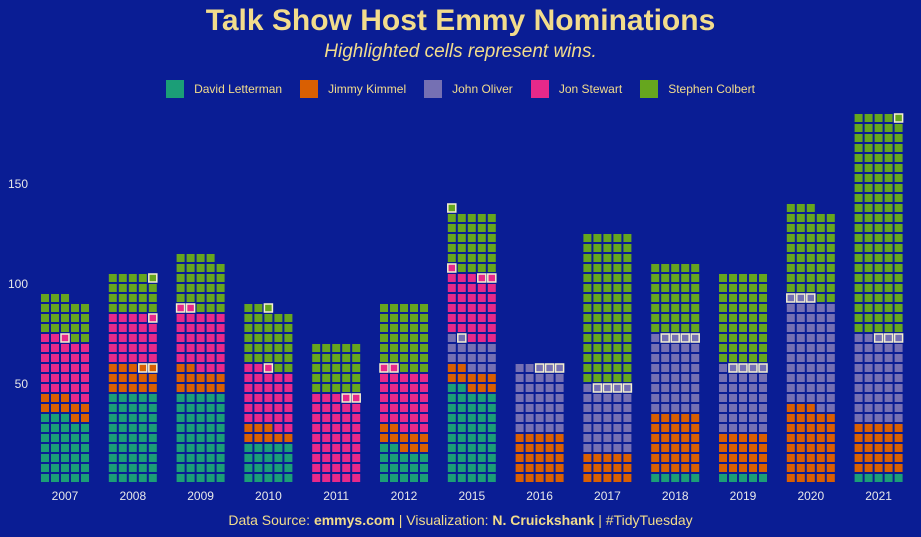 This screenshot has width=921, height=537. Describe the element at coordinates (649, 89) in the screenshot. I see `legend-key` at that location.